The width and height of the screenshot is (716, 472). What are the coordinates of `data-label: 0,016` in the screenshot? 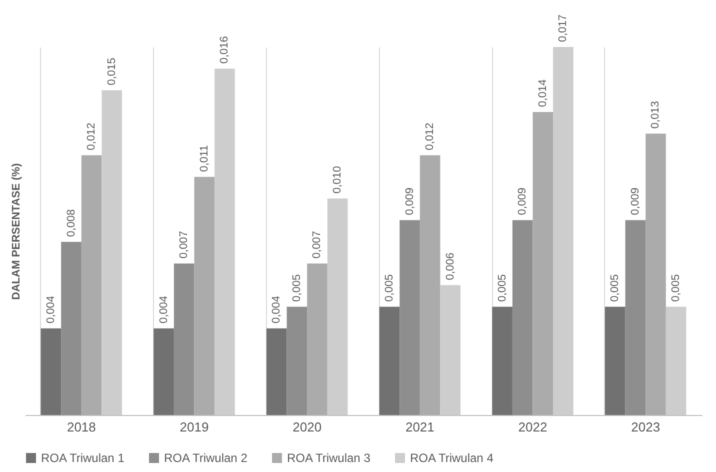 It's located at (224, 50).